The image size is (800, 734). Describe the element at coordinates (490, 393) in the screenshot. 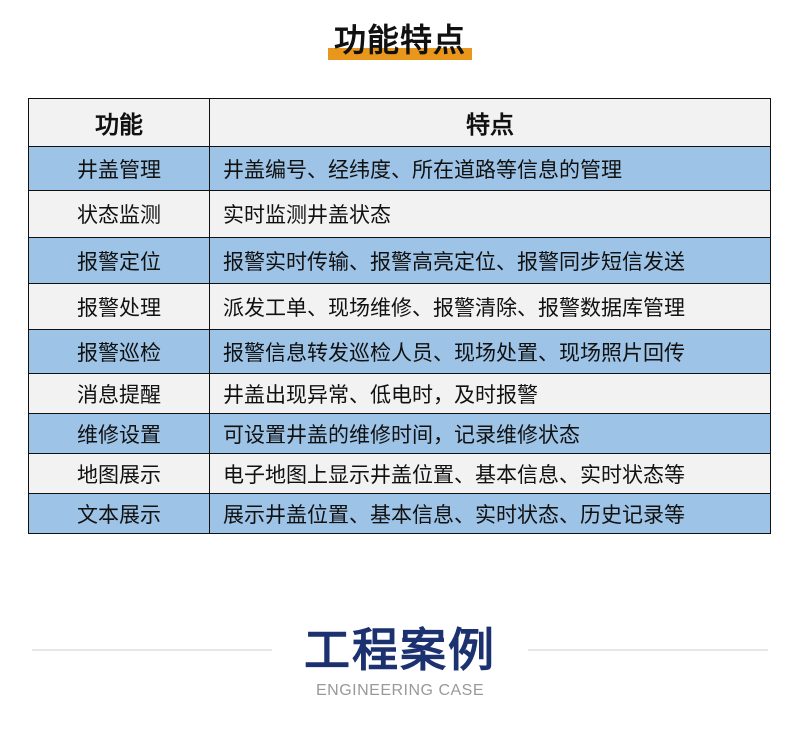

I see `desc-cell: 井盖出现异常、低电时，及时报警` at that location.